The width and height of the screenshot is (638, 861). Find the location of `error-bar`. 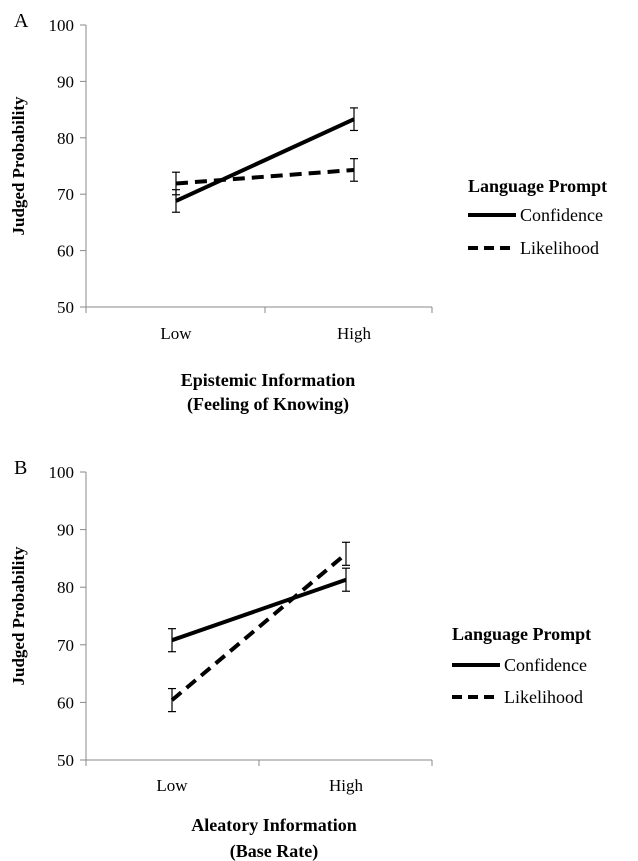

error-bar is located at coordinates (346, 553).